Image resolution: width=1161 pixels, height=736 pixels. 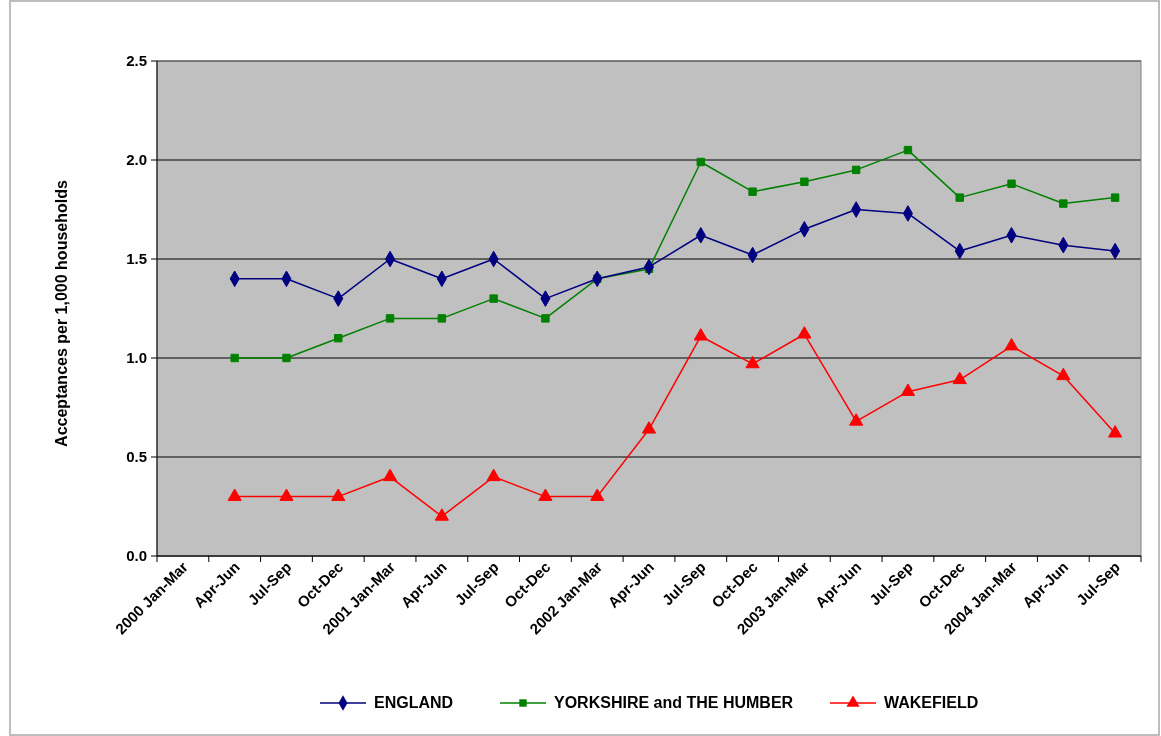 I want to click on y-tick-label: 1.5, so click(x=136, y=258).